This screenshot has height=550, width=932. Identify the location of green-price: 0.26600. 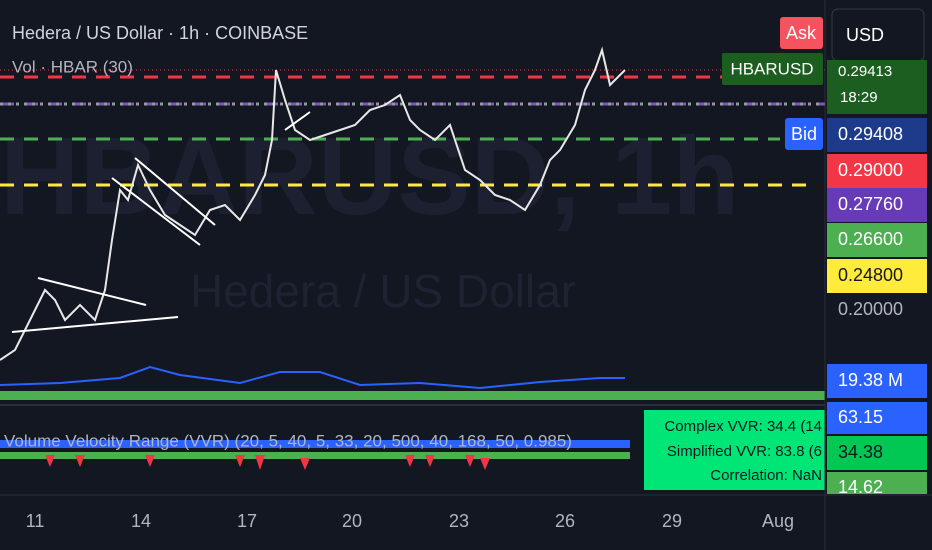
(870, 239).